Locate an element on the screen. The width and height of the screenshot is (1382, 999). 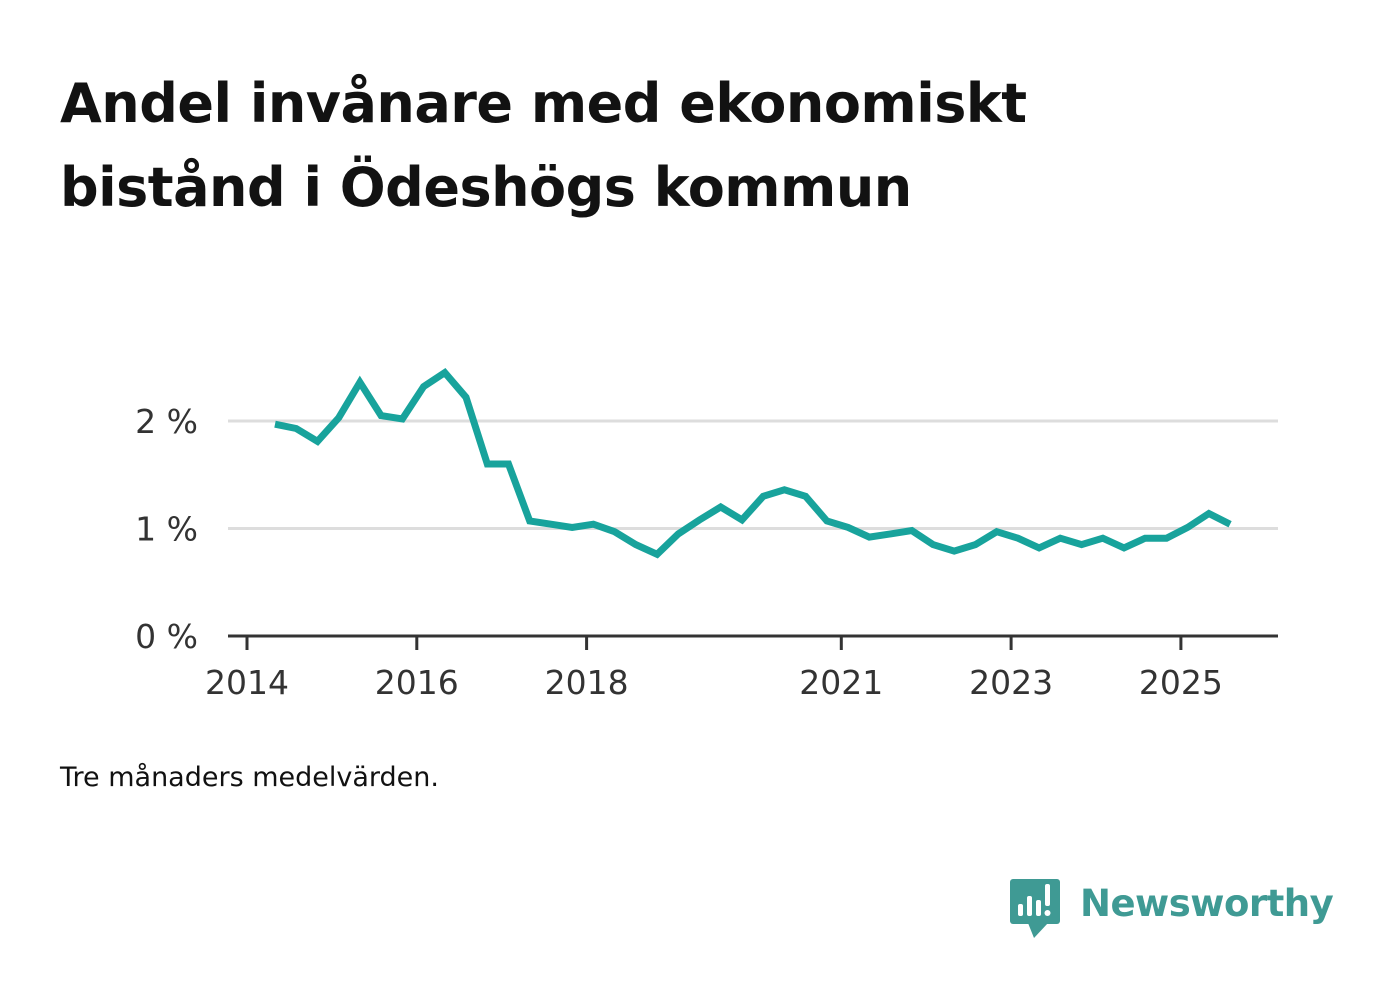
series-line is located at coordinates (753, 463).